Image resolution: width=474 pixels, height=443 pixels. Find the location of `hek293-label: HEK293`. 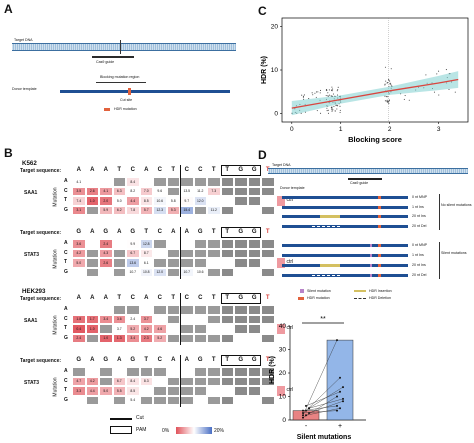

hek293-label: HEK293 is located at coordinates (34, 291).